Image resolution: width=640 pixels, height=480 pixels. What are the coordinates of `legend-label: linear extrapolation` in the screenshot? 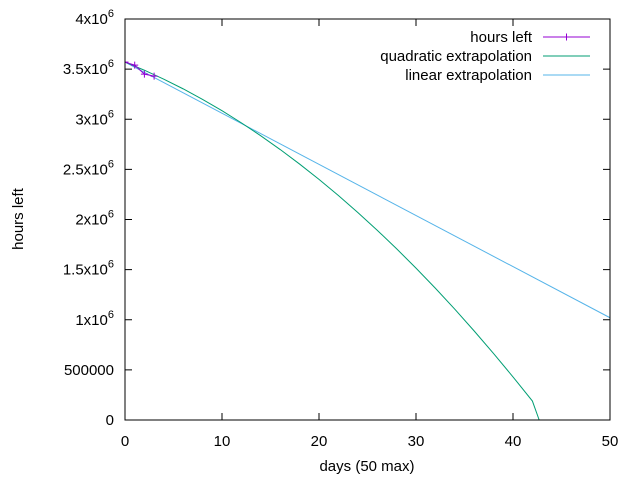 It's located at (468, 75).